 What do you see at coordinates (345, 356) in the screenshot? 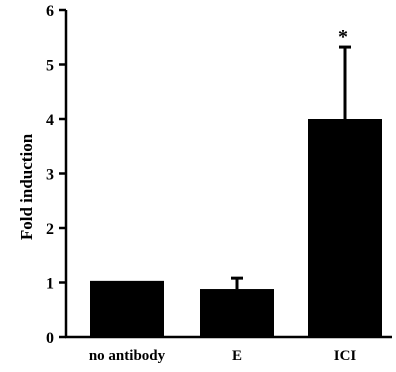
I see `x-tick-label-2: ICI` at bounding box center [345, 356].